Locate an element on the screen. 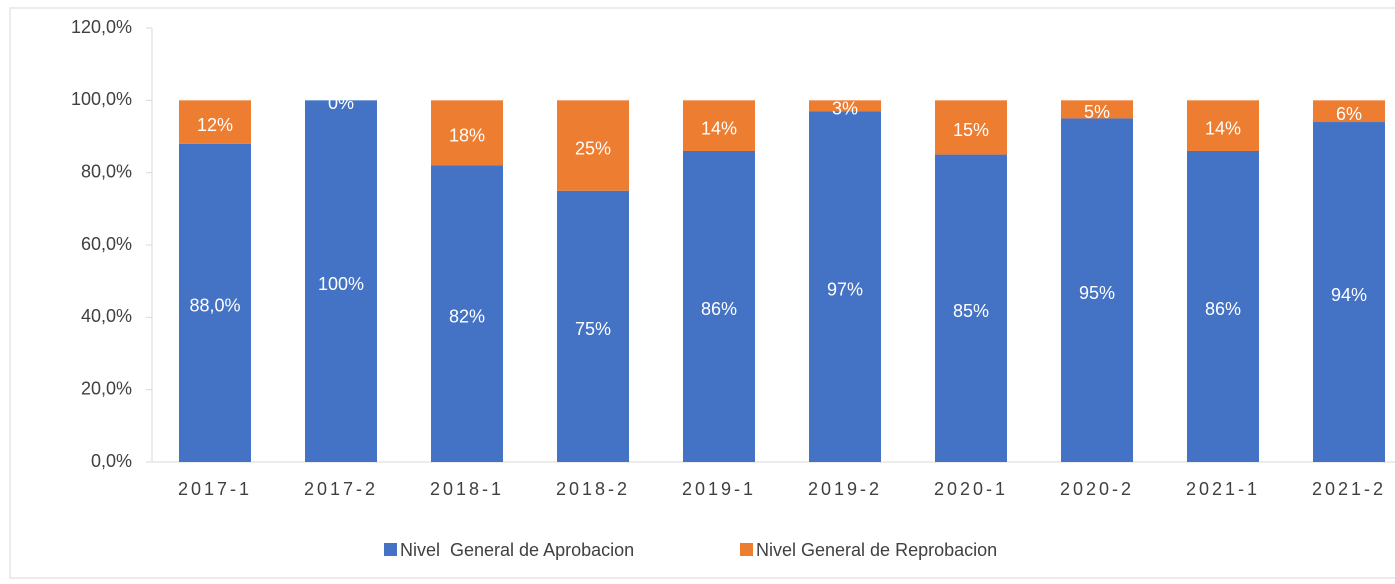 The width and height of the screenshot is (1395, 584). data-label: 82% is located at coordinates (467, 316).